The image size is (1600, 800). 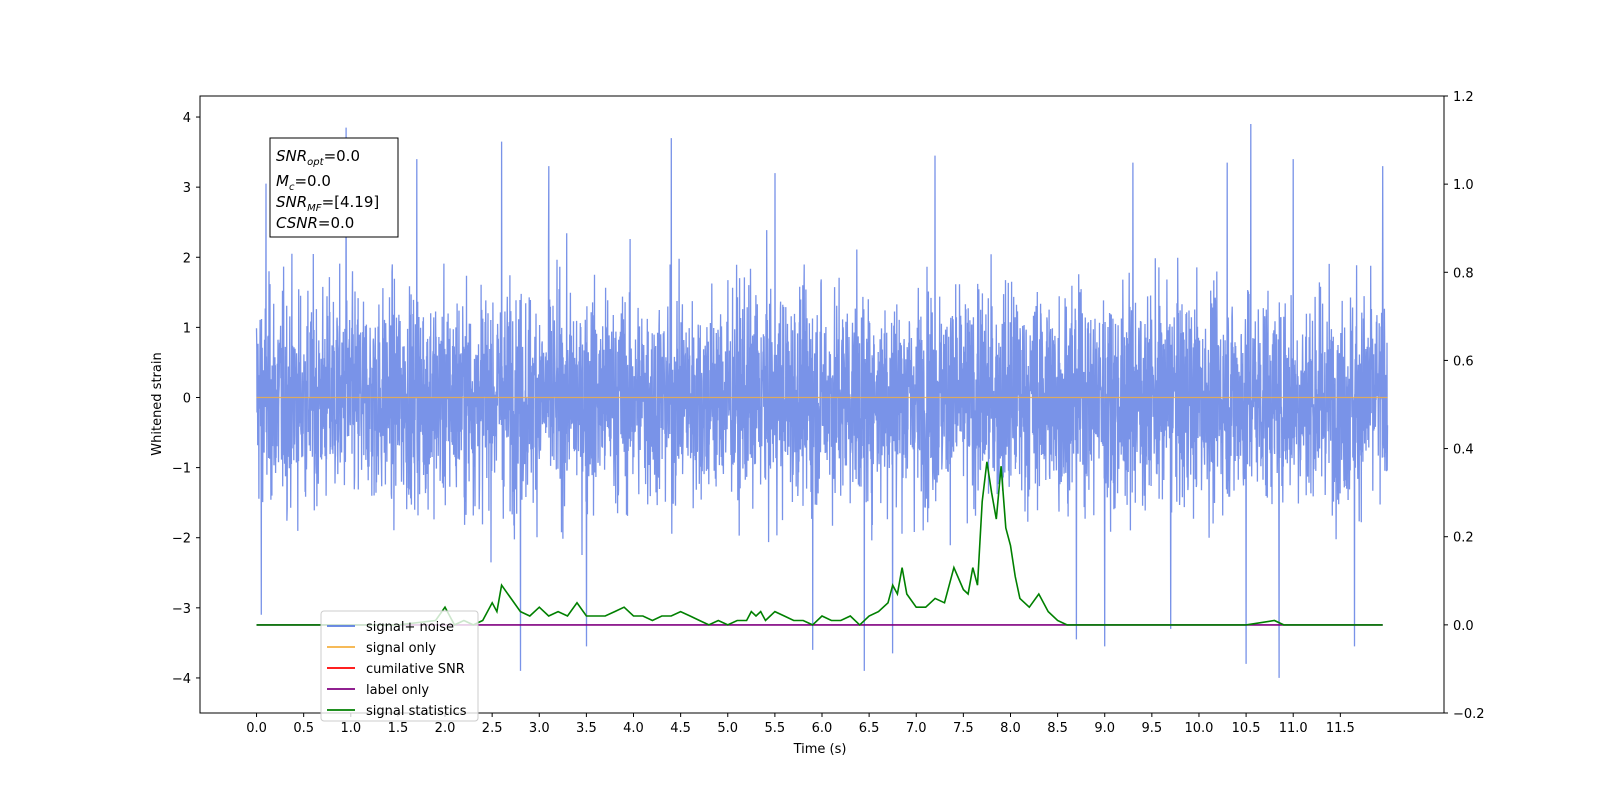 I want to click on x-tick-label: 10.0, so click(x=1198, y=728).